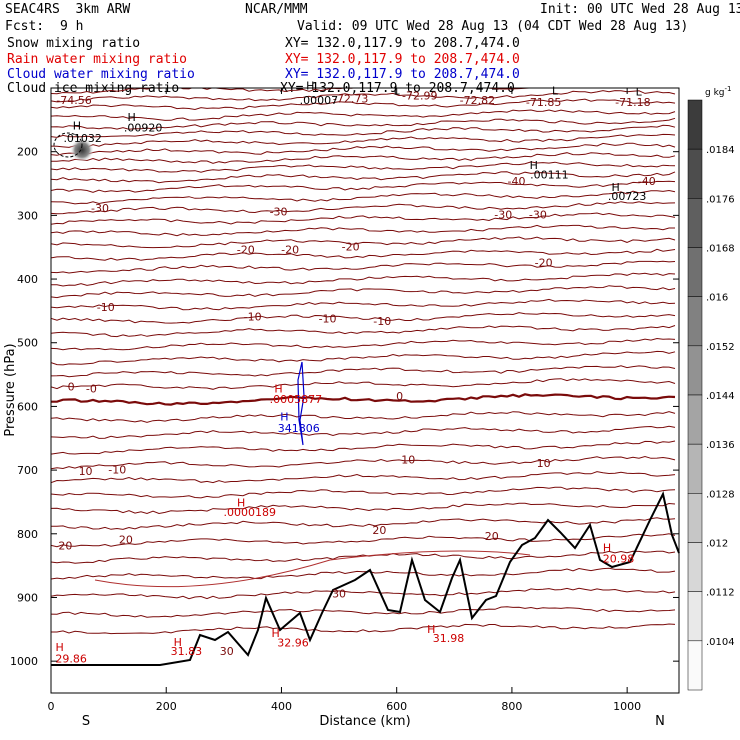 The width and height of the screenshot is (740, 740). What do you see at coordinates (281, 706) in the screenshot?
I see `x-tick-label: 400` at bounding box center [281, 706].